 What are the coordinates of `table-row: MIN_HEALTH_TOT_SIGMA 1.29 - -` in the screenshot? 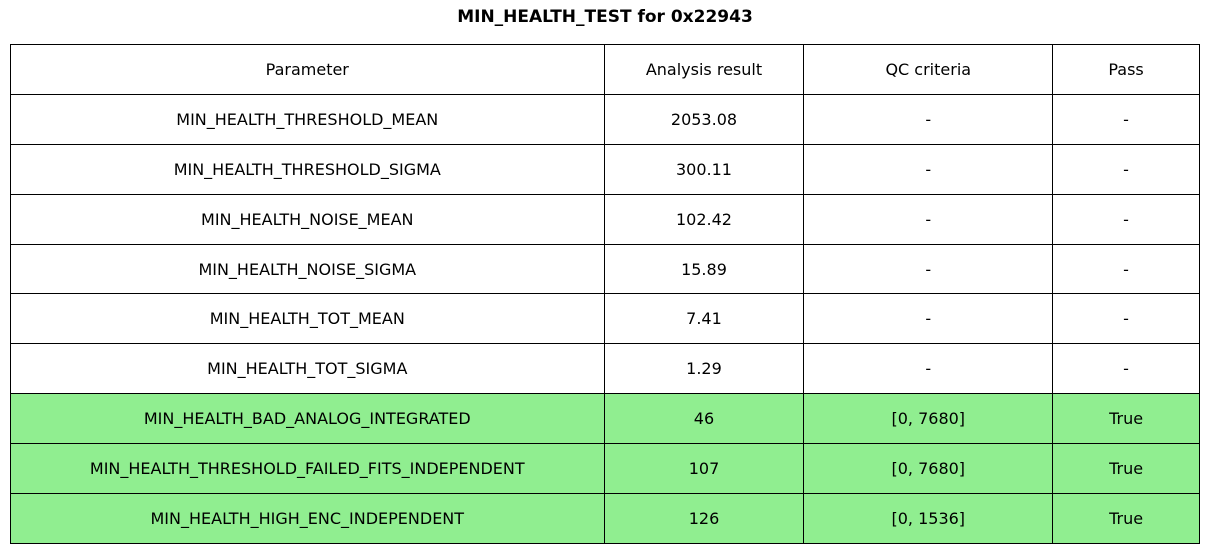 It's located at (605, 369).